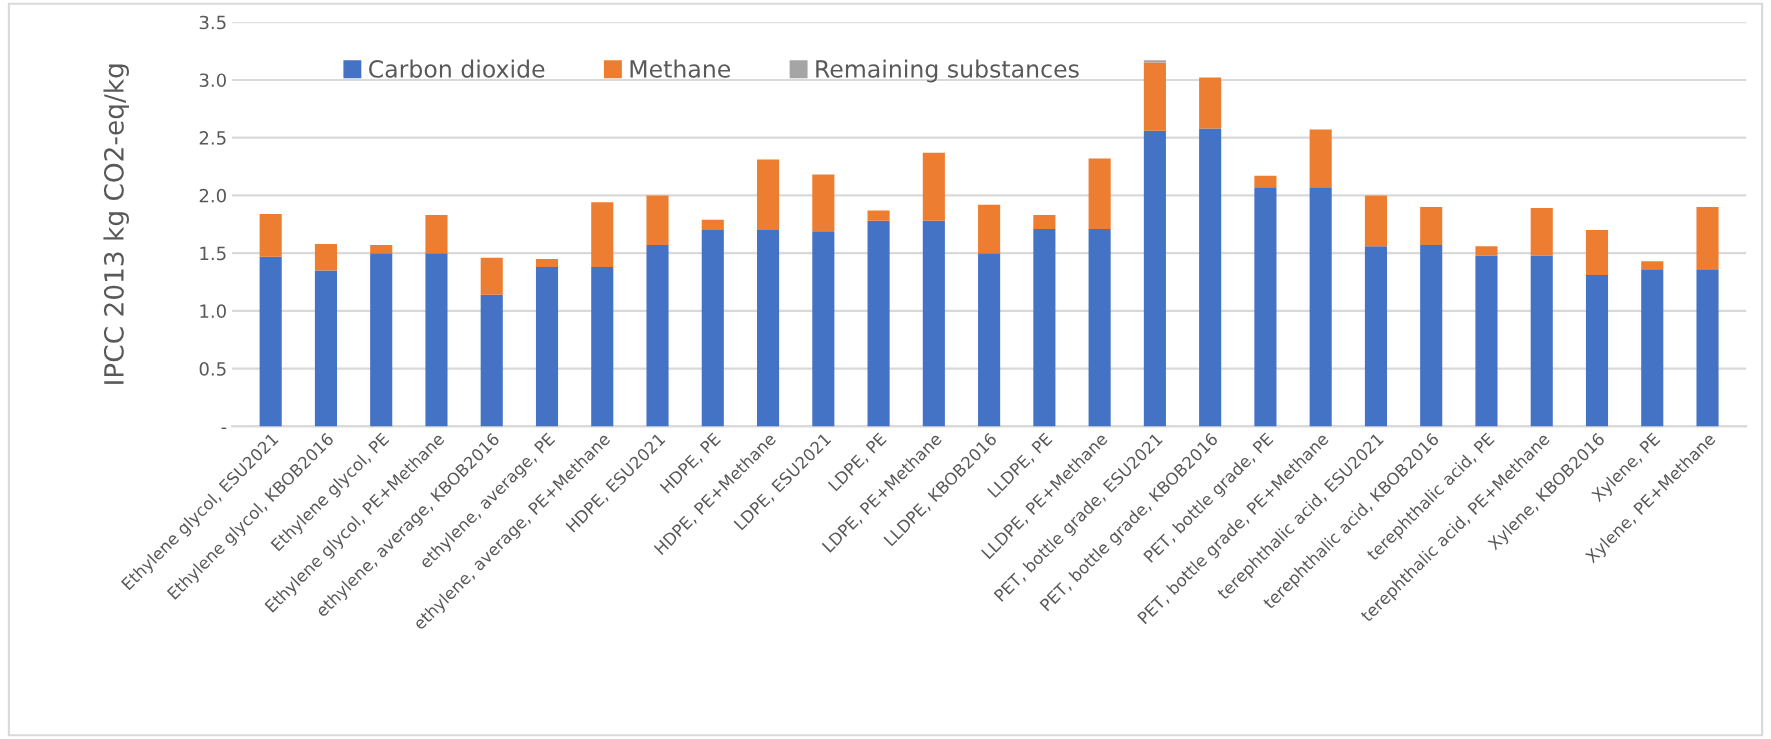 The width and height of the screenshot is (1771, 739). I want to click on y-tick-label: -, so click(224, 428).